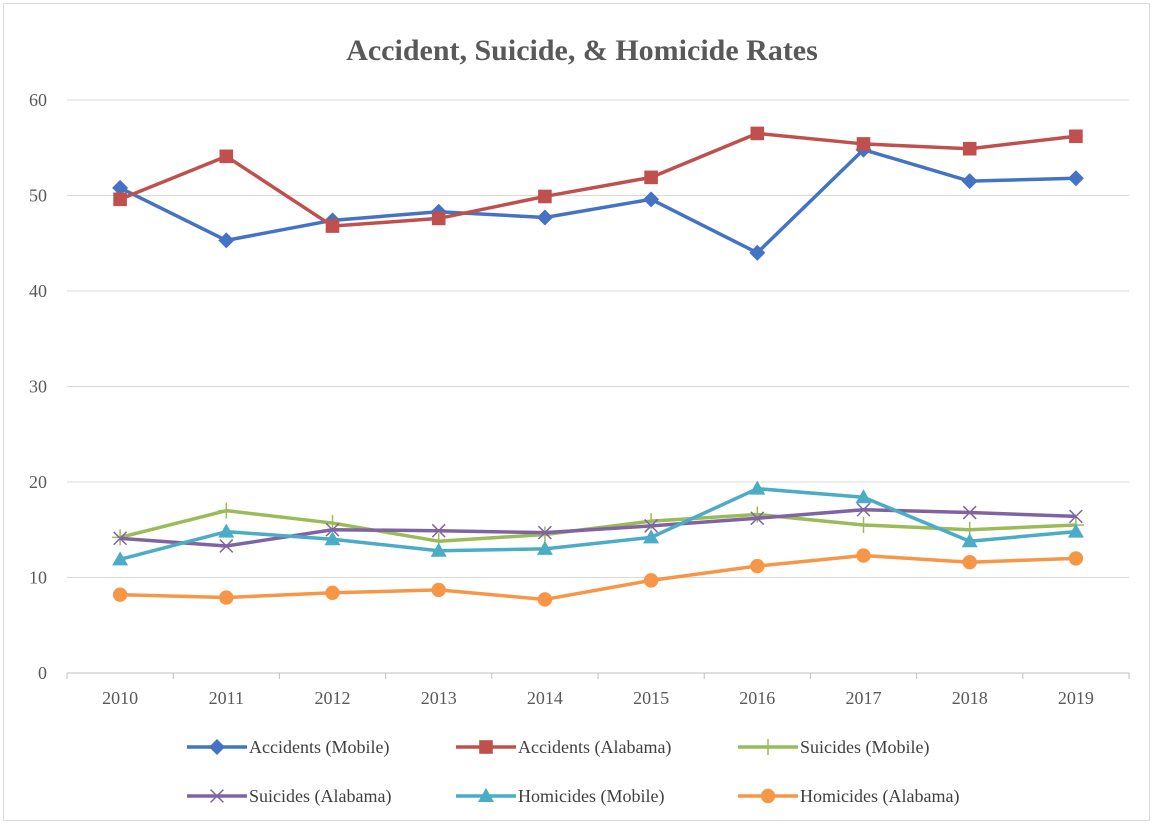  What do you see at coordinates (319, 747) in the screenshot?
I see `legend-label: Accidents (Mobile)` at bounding box center [319, 747].